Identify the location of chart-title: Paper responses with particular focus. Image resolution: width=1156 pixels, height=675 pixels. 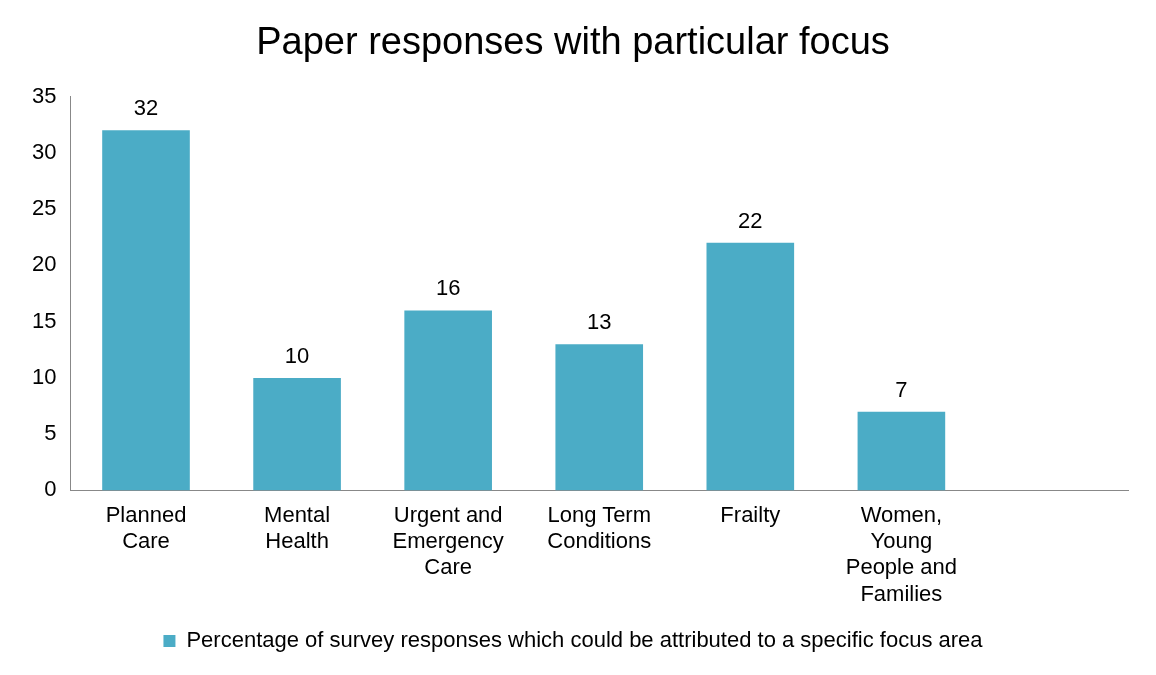
(573, 41).